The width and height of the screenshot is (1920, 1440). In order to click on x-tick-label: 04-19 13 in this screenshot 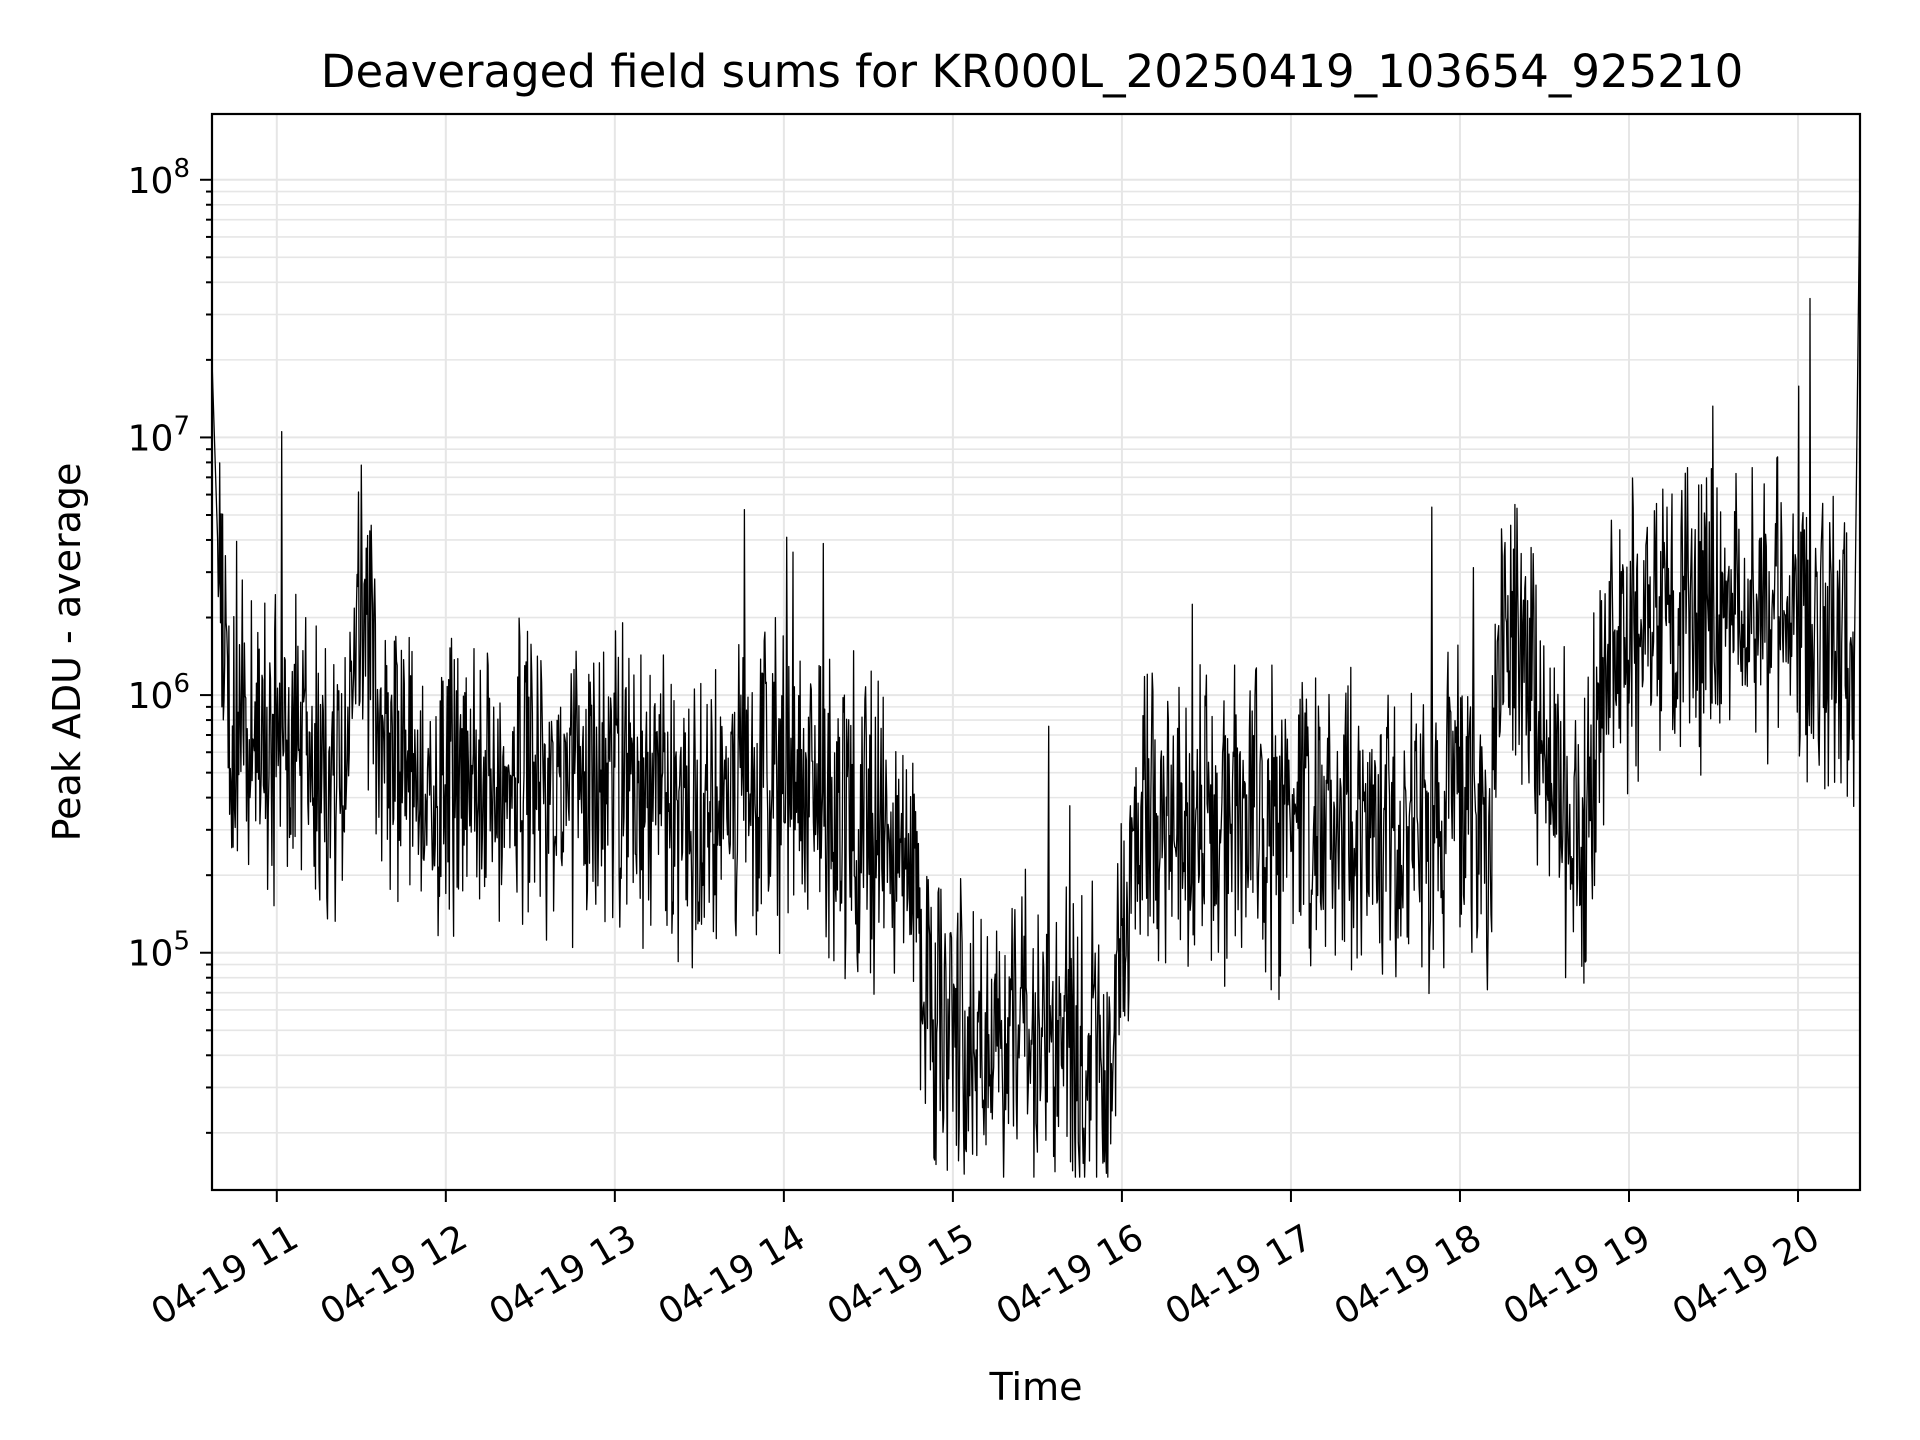, I will do `click(563, 1275)`.